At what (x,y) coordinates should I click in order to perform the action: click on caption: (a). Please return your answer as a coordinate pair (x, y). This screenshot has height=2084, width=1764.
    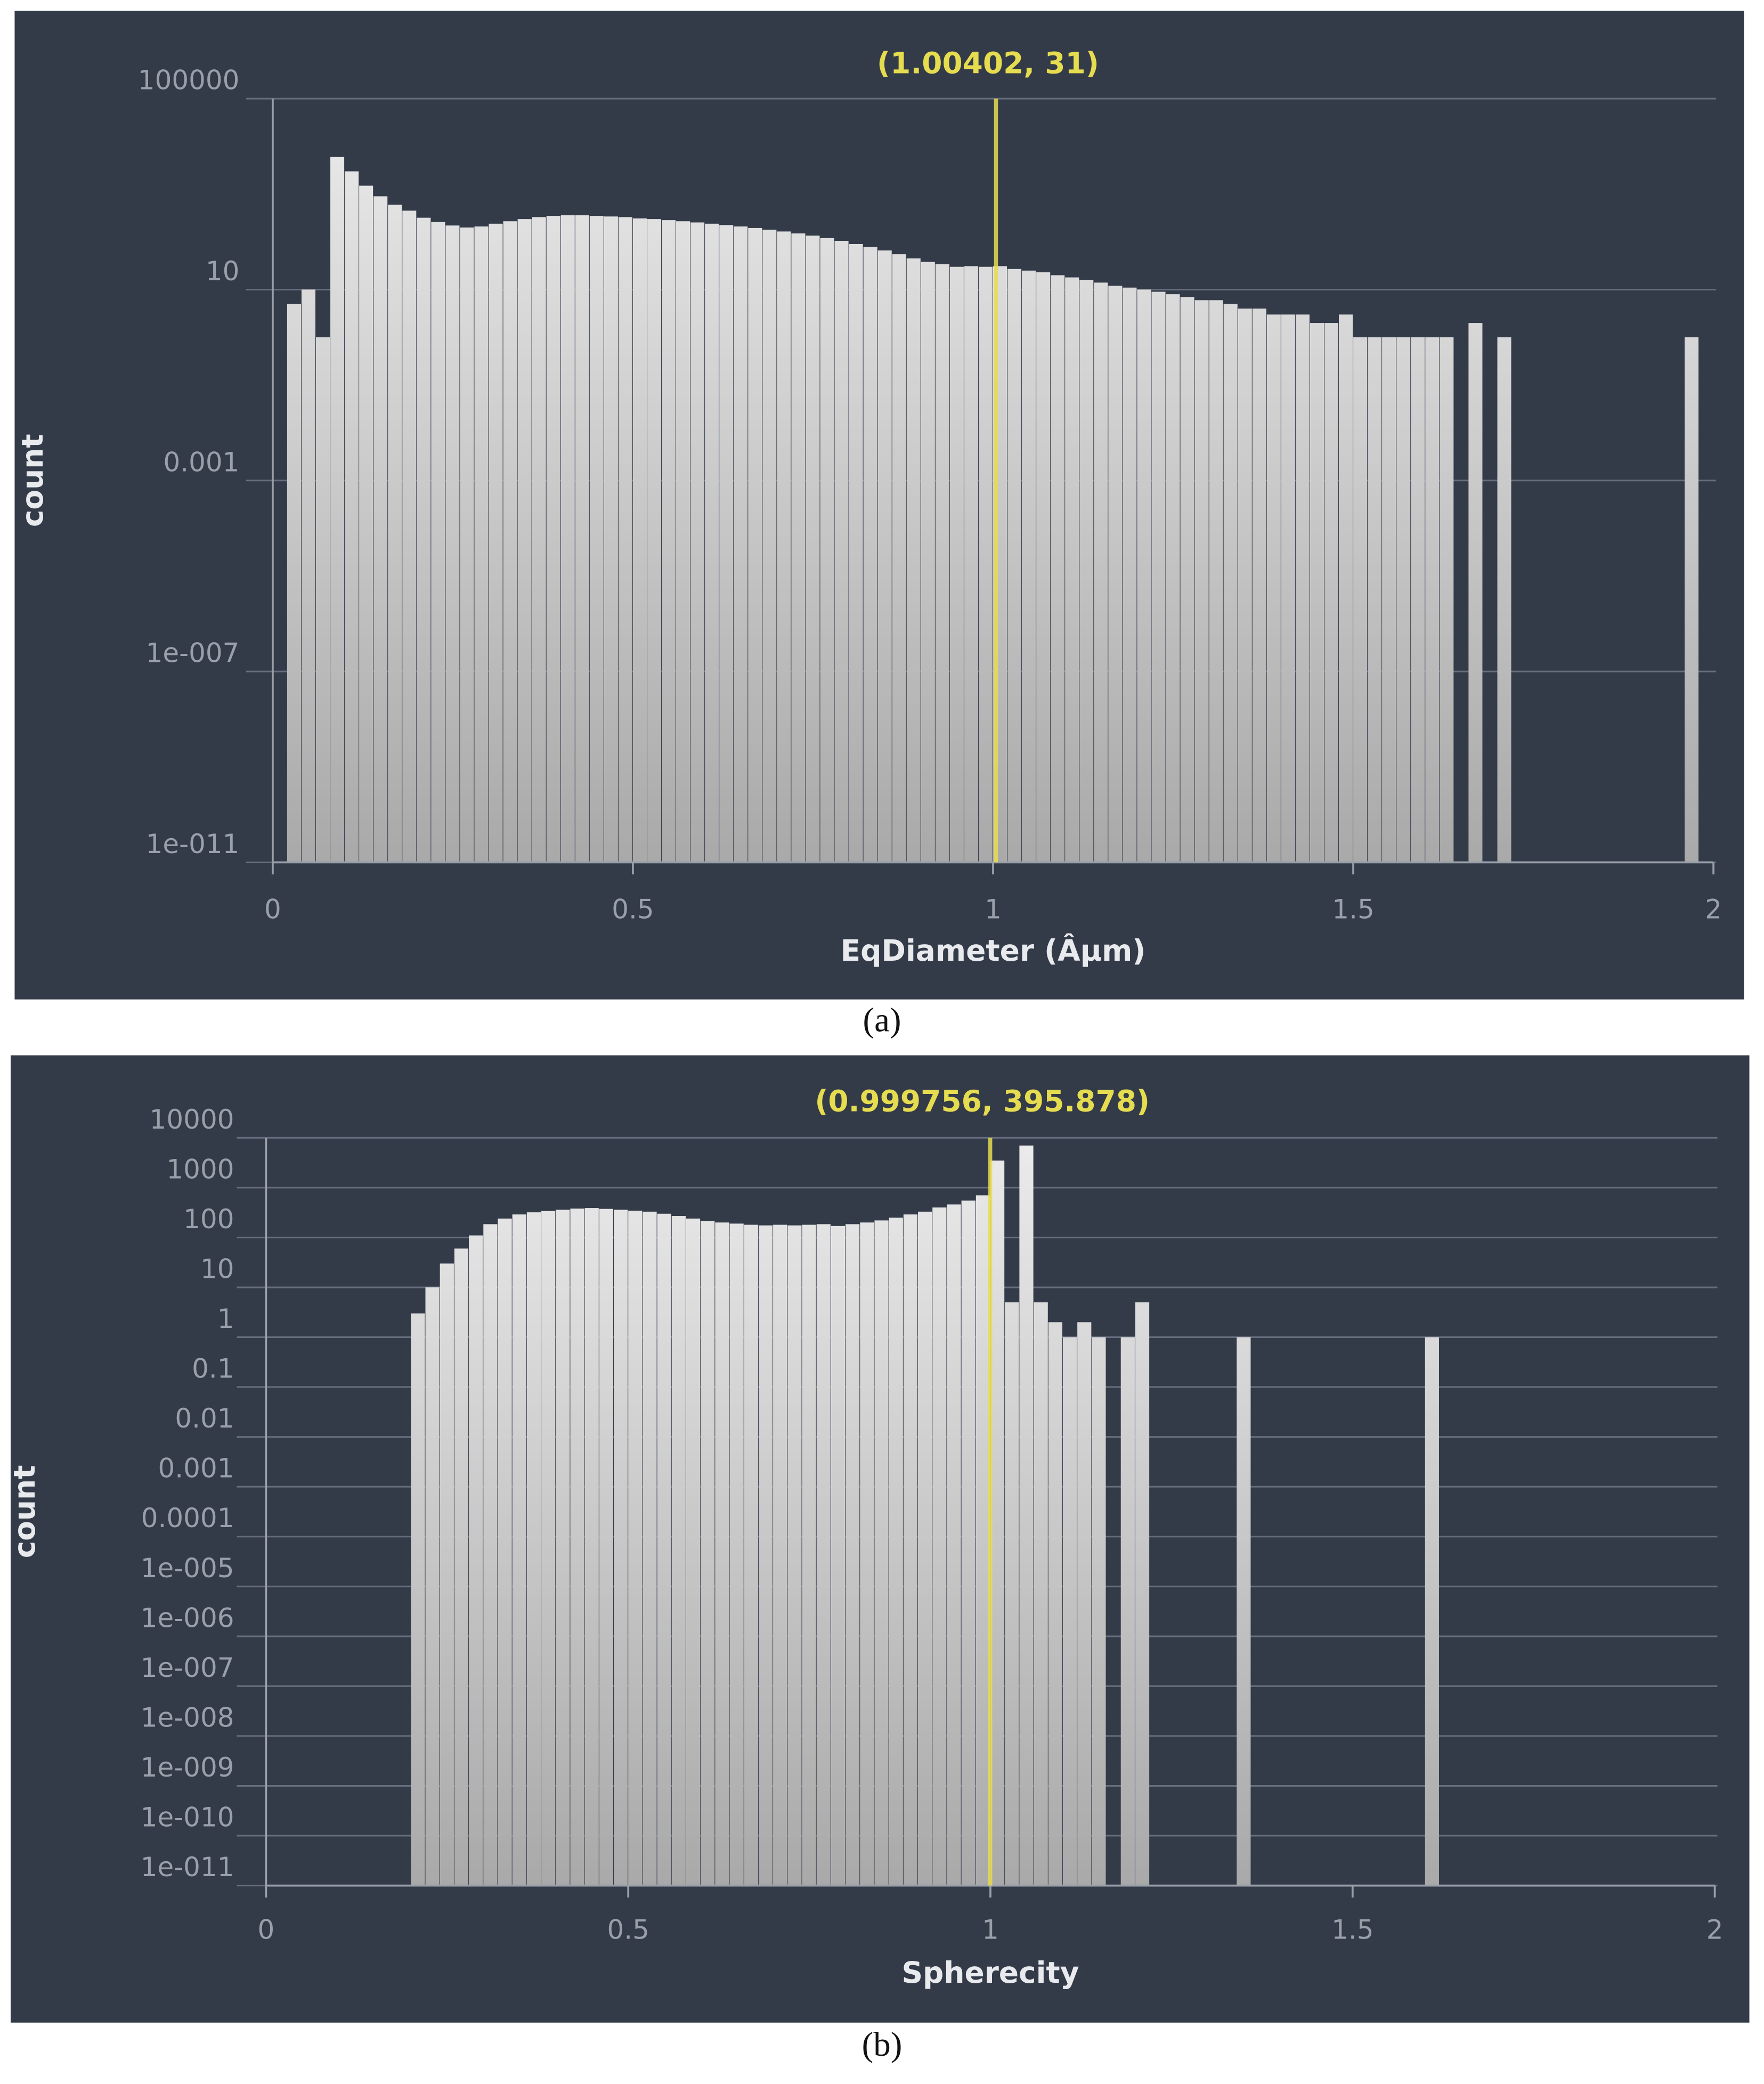
    Looking at the image, I should click on (882, 1020).